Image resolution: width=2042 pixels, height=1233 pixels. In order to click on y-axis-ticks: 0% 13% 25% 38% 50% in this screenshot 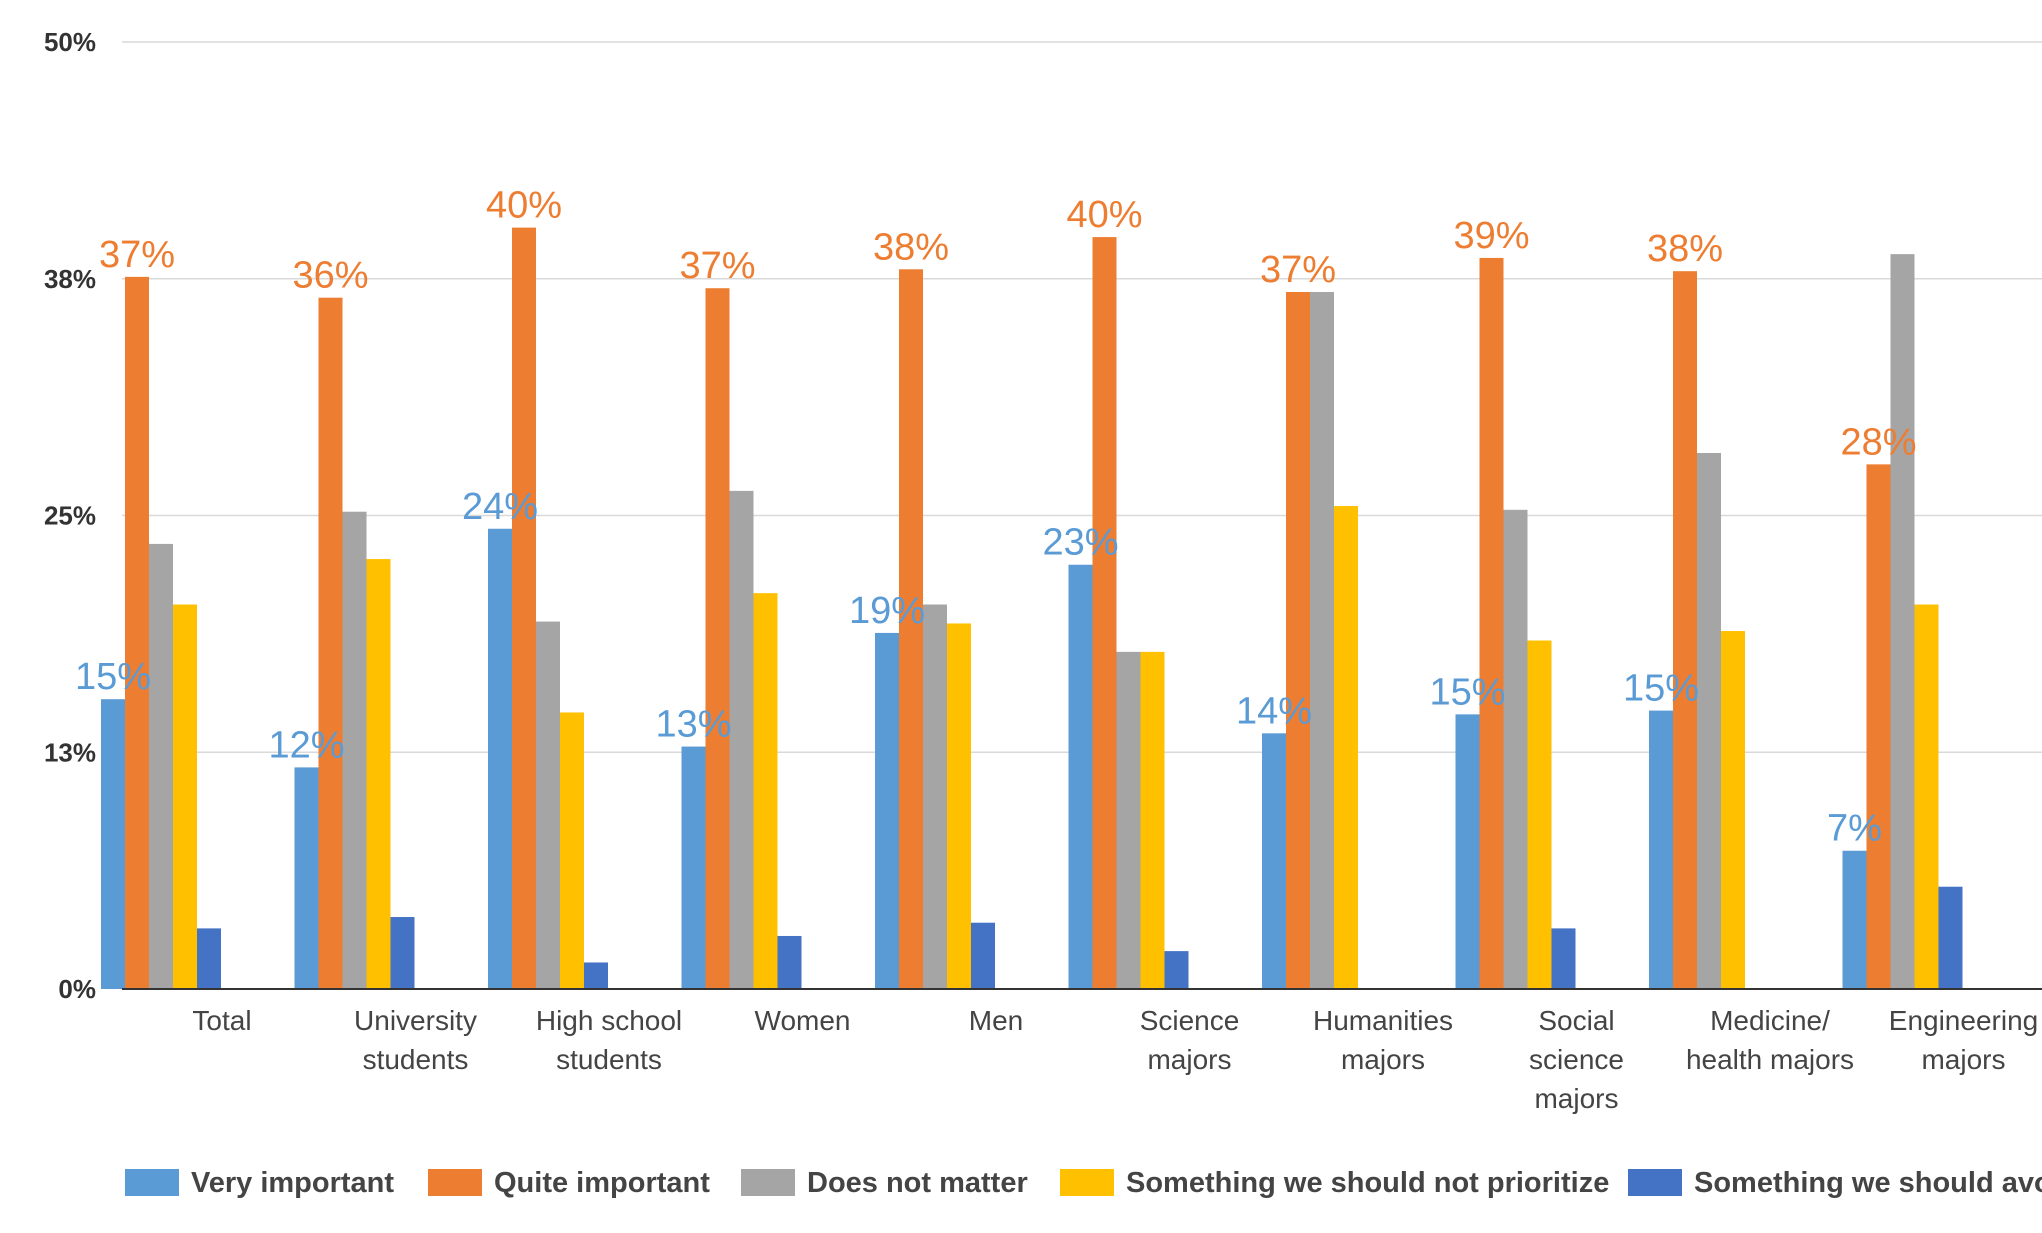, I will do `click(70, 515)`.